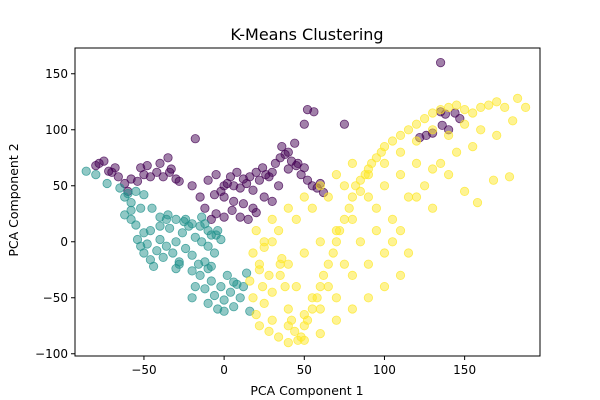  I want to click on x-tick-label: 0, so click(224, 370).